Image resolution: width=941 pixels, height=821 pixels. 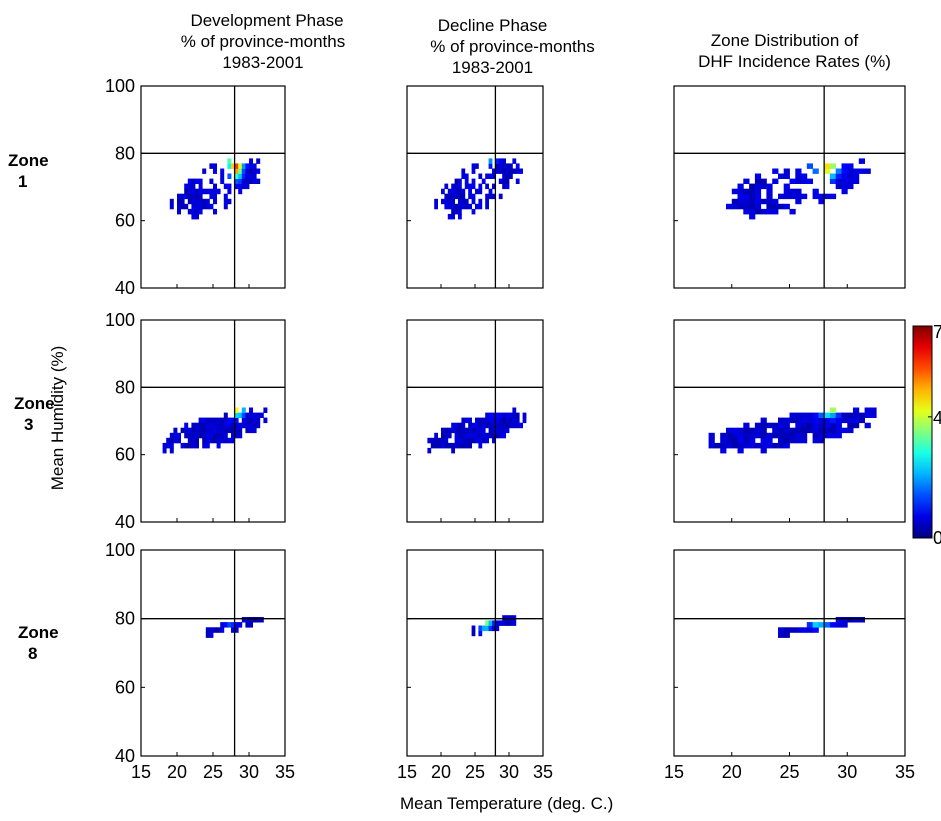 What do you see at coordinates (38, 632) in the screenshot?
I see `row-label-word: Zone` at bounding box center [38, 632].